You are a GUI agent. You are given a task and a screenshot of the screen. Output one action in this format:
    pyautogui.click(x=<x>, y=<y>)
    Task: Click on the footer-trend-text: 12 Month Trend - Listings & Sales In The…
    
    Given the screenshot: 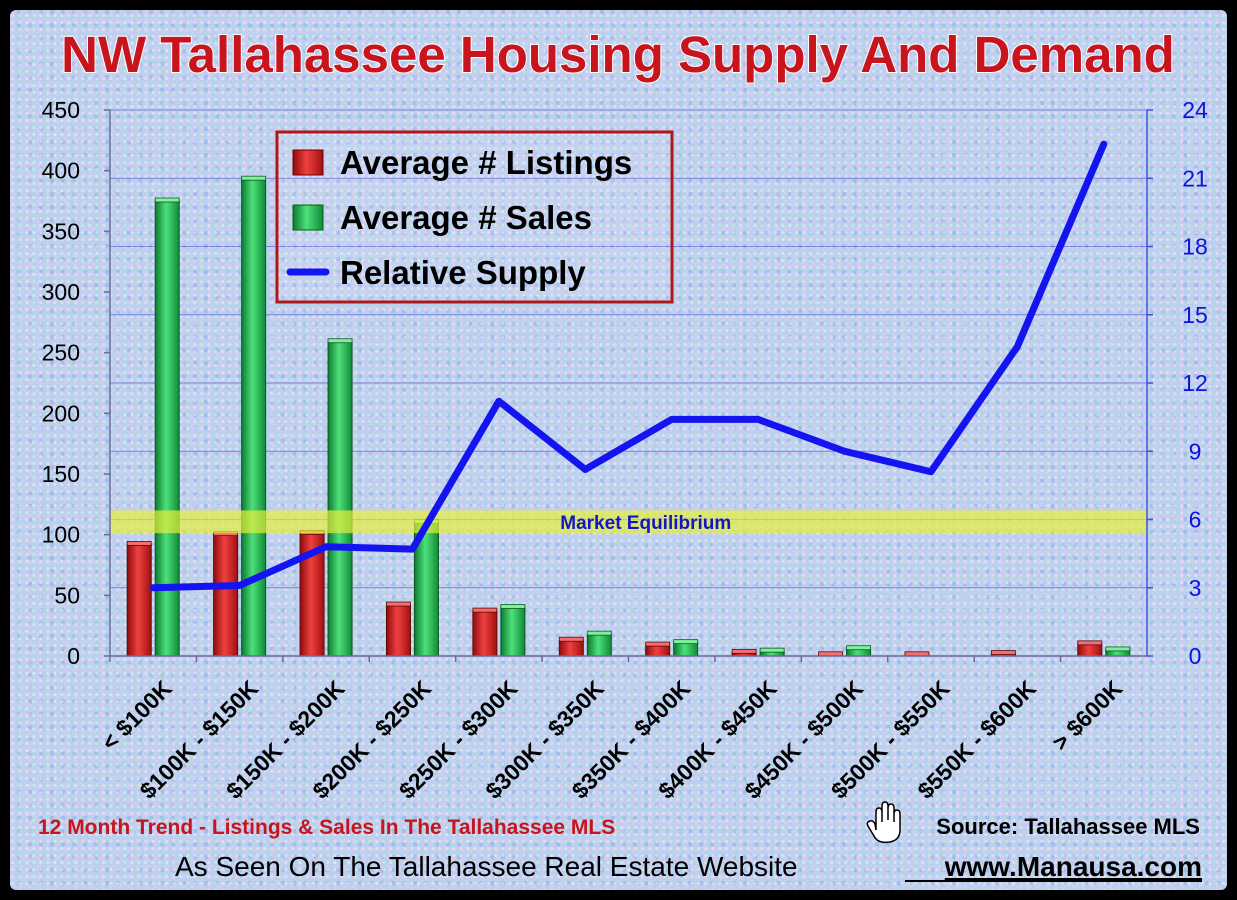 What is the action you would take?
    pyautogui.click(x=326, y=827)
    